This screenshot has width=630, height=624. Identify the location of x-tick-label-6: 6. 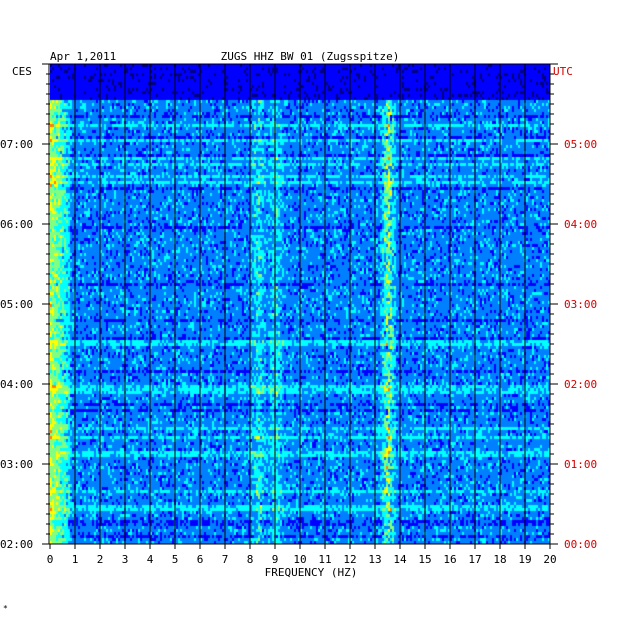
(200, 559).